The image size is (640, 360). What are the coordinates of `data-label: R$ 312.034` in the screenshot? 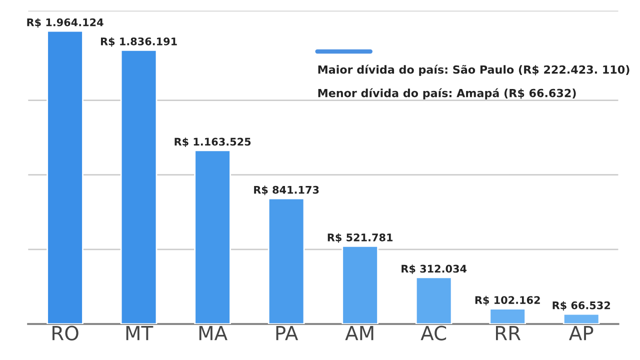 It's located at (434, 269).